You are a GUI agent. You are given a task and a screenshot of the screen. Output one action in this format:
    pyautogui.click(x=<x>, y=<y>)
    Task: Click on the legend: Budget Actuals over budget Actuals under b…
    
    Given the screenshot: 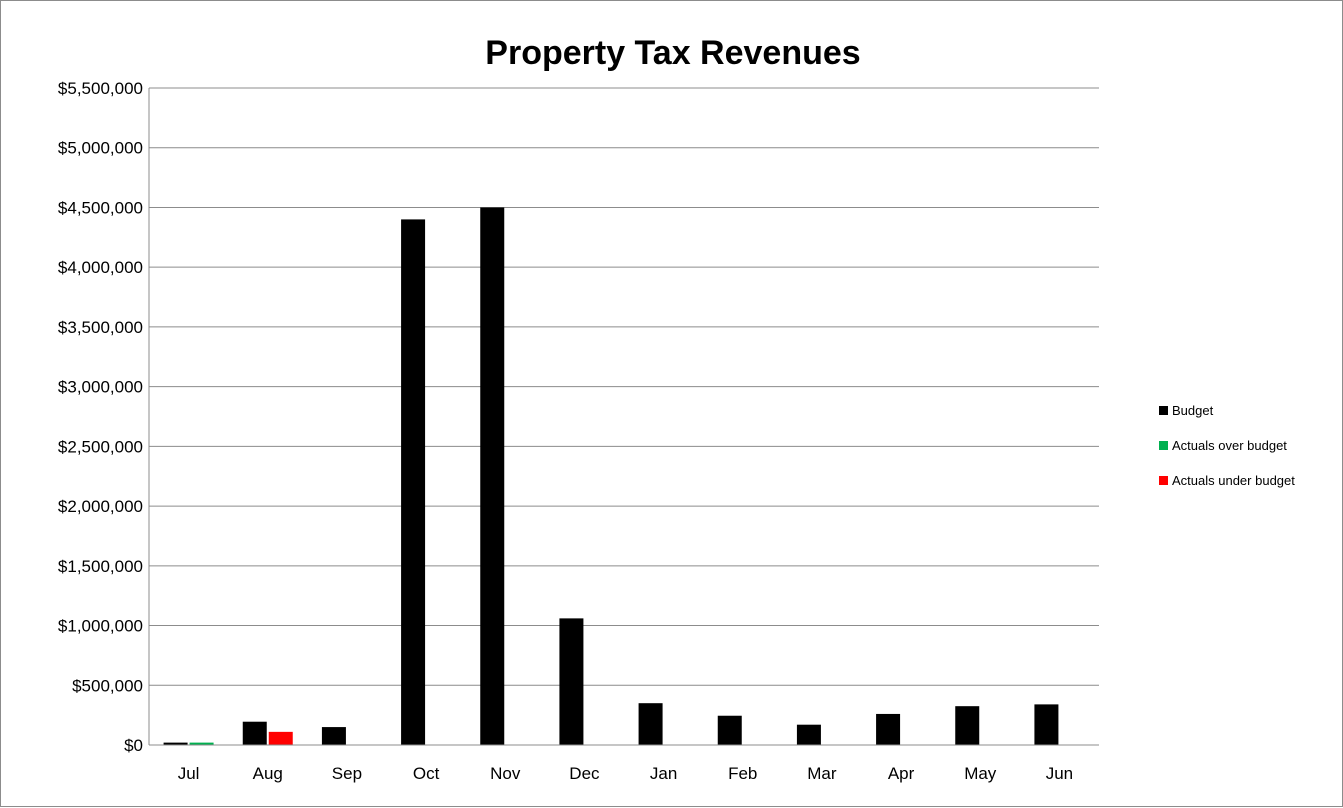 What is the action you would take?
    pyautogui.click(x=1227, y=445)
    